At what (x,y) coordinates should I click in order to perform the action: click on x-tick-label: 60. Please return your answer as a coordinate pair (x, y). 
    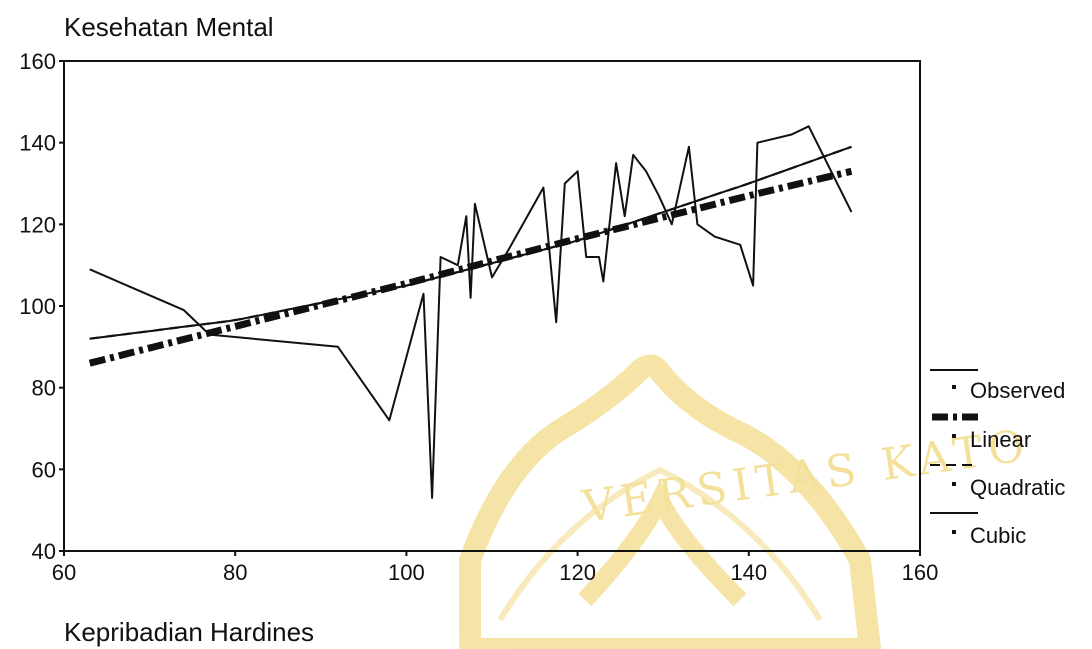
    Looking at the image, I should click on (64, 572).